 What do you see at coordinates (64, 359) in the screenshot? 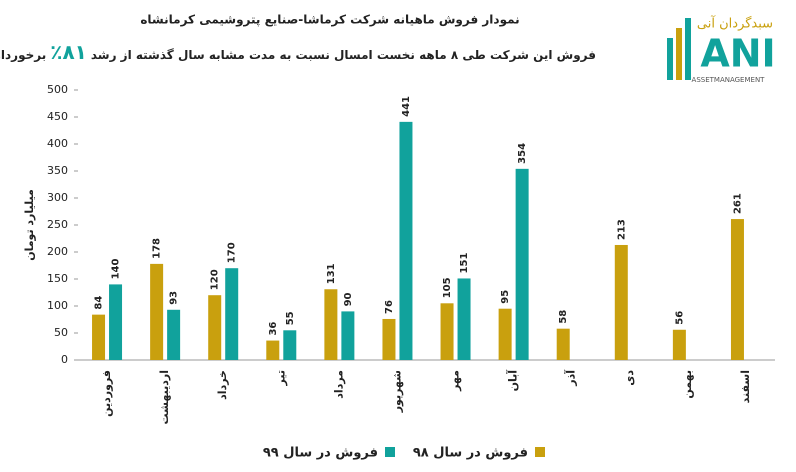
I see `y-tick-label: 0` at bounding box center [64, 359].